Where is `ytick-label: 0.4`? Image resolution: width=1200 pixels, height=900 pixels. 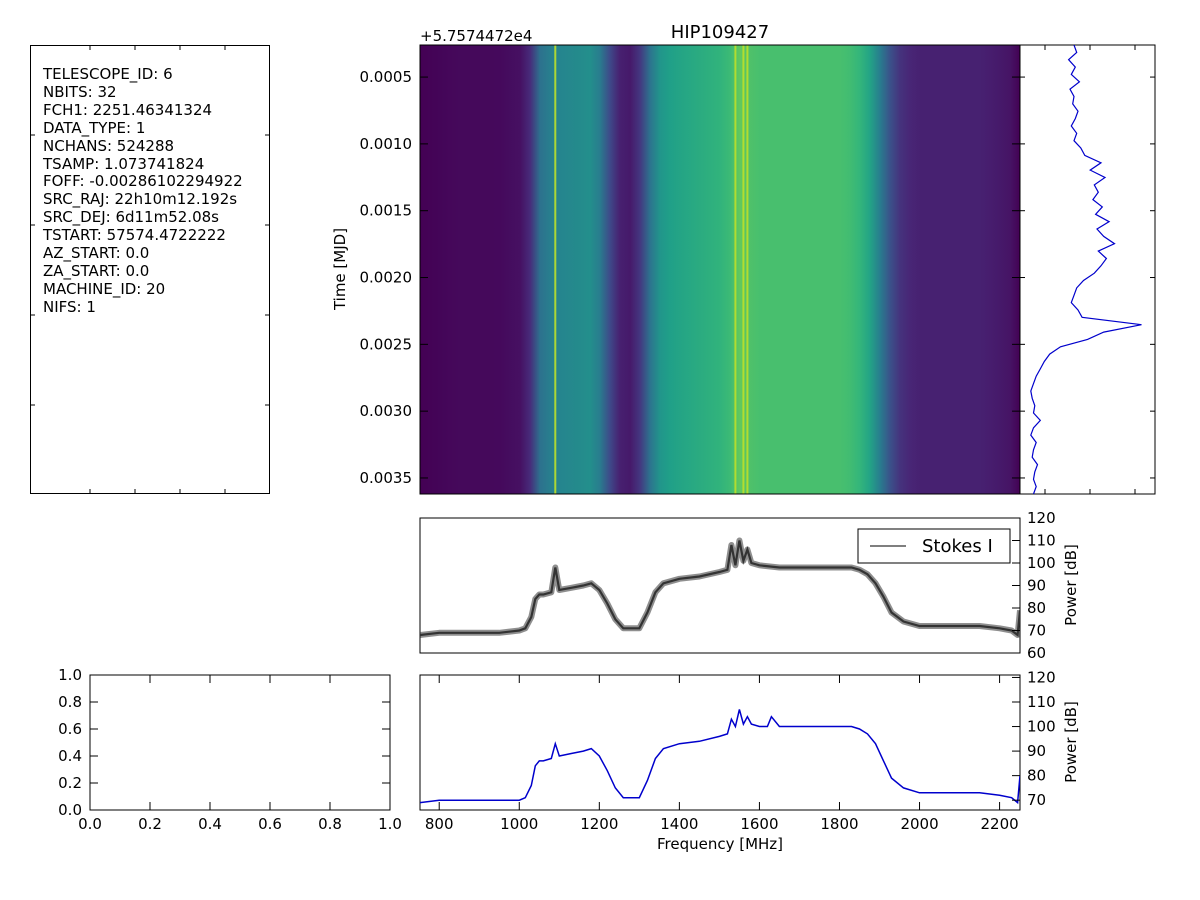 ytick-label: 0.4 is located at coordinates (70, 756).